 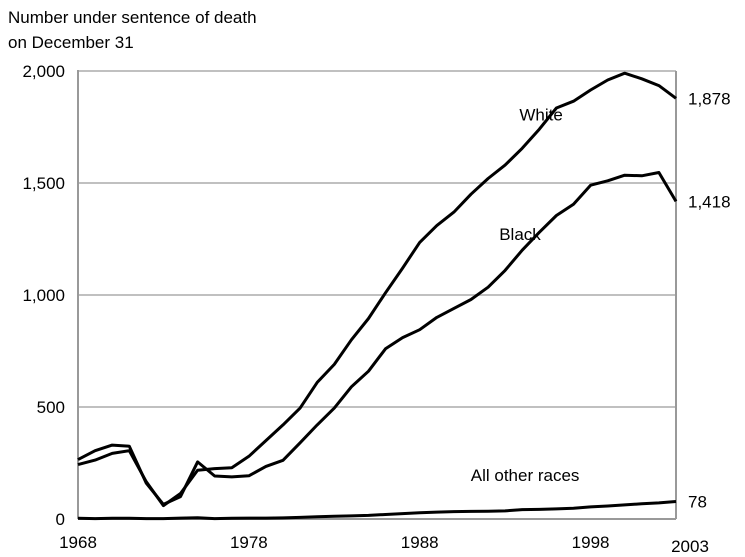 I want to click on y-tick-label: 500, so click(x=51, y=407).